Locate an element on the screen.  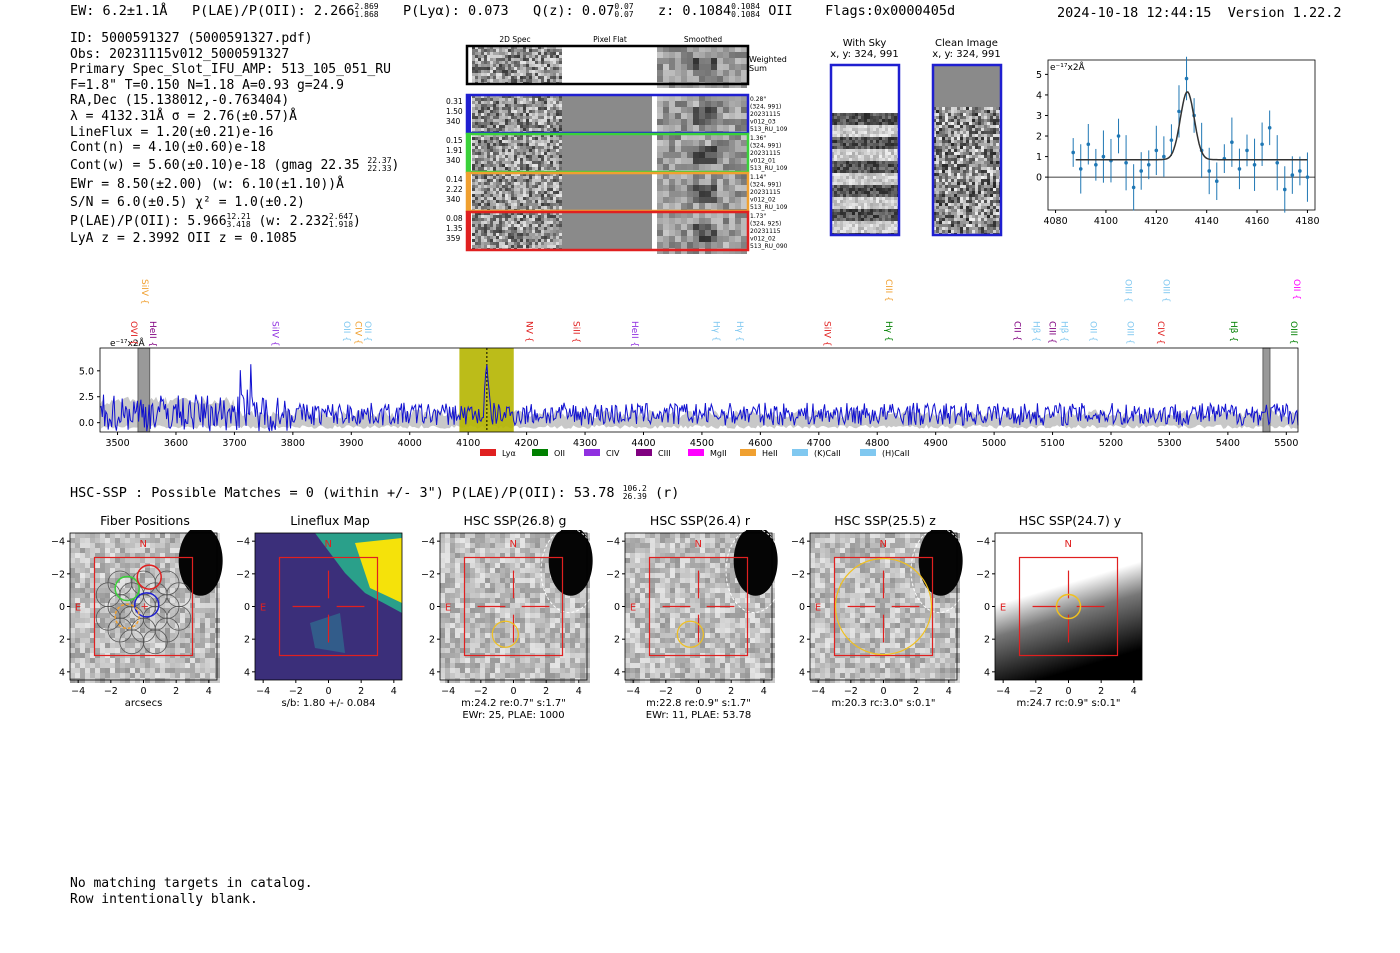
spec-xtick-label: 4400 is located at coordinates (643, 443).